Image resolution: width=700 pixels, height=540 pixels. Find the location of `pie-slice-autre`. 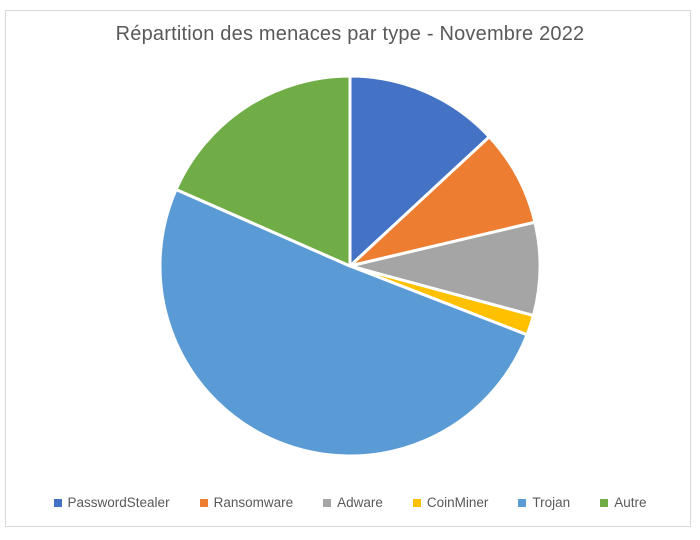

pie-slice-autre is located at coordinates (263, 171).